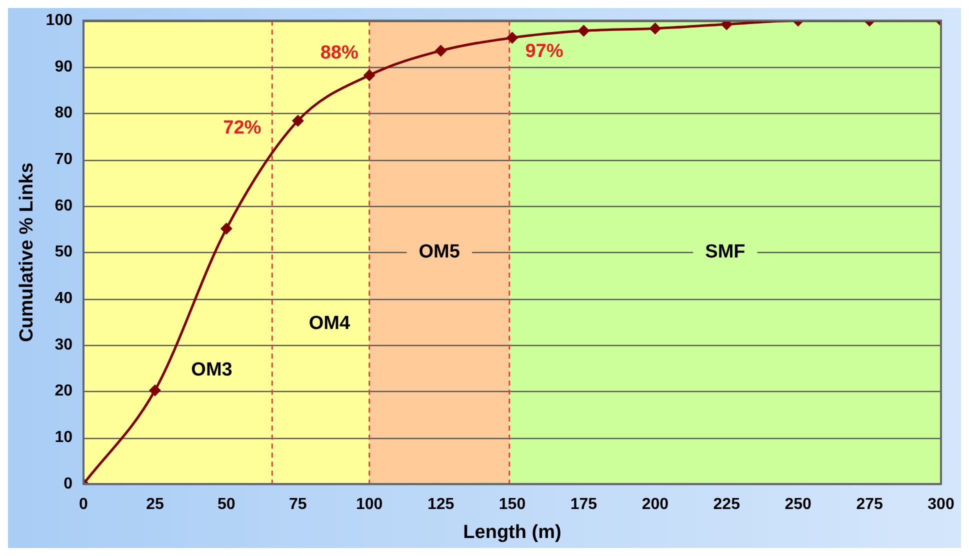 Image resolution: width=969 pixels, height=556 pixels. What do you see at coordinates (211, 370) in the screenshot?
I see `band-label: OM3` at bounding box center [211, 370].